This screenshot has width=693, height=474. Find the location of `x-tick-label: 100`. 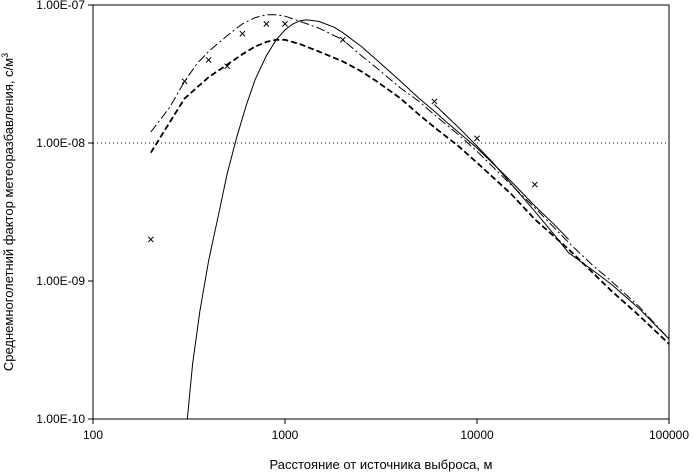

x-tick-label: 100 is located at coordinates (93, 435).